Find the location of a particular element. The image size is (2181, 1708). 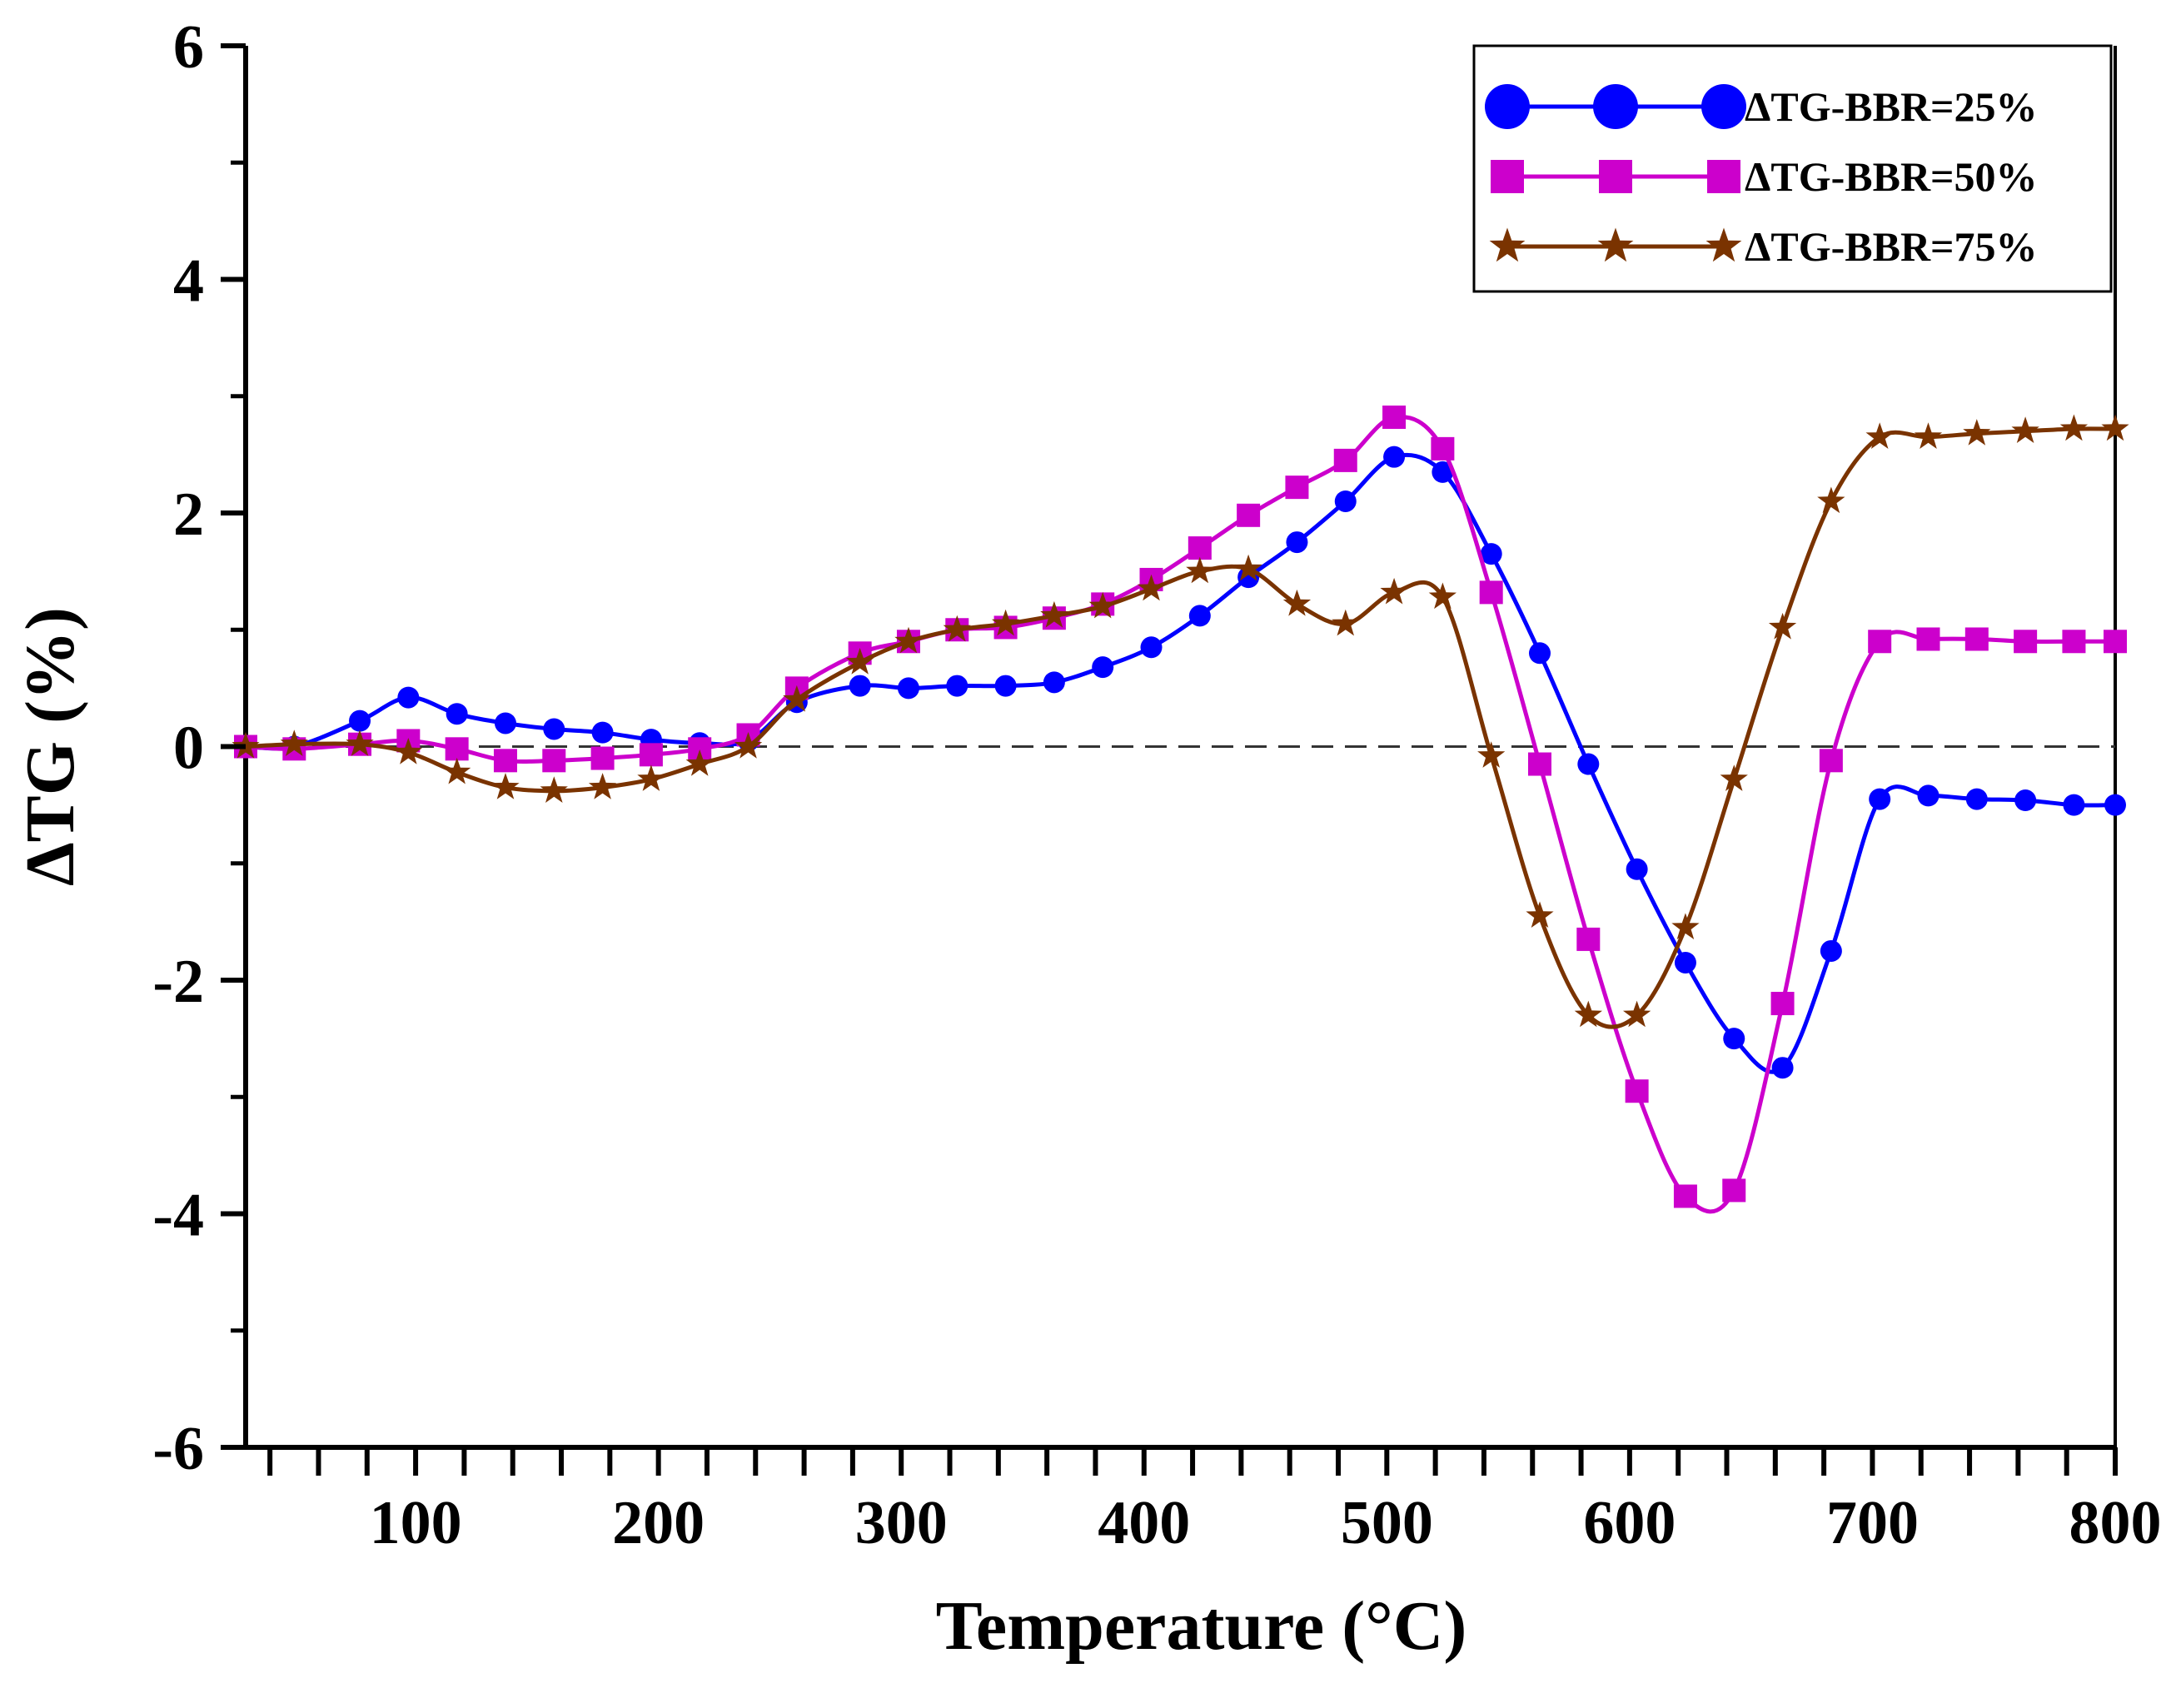

x-tick-label: 500 is located at coordinates (1387, 1523).